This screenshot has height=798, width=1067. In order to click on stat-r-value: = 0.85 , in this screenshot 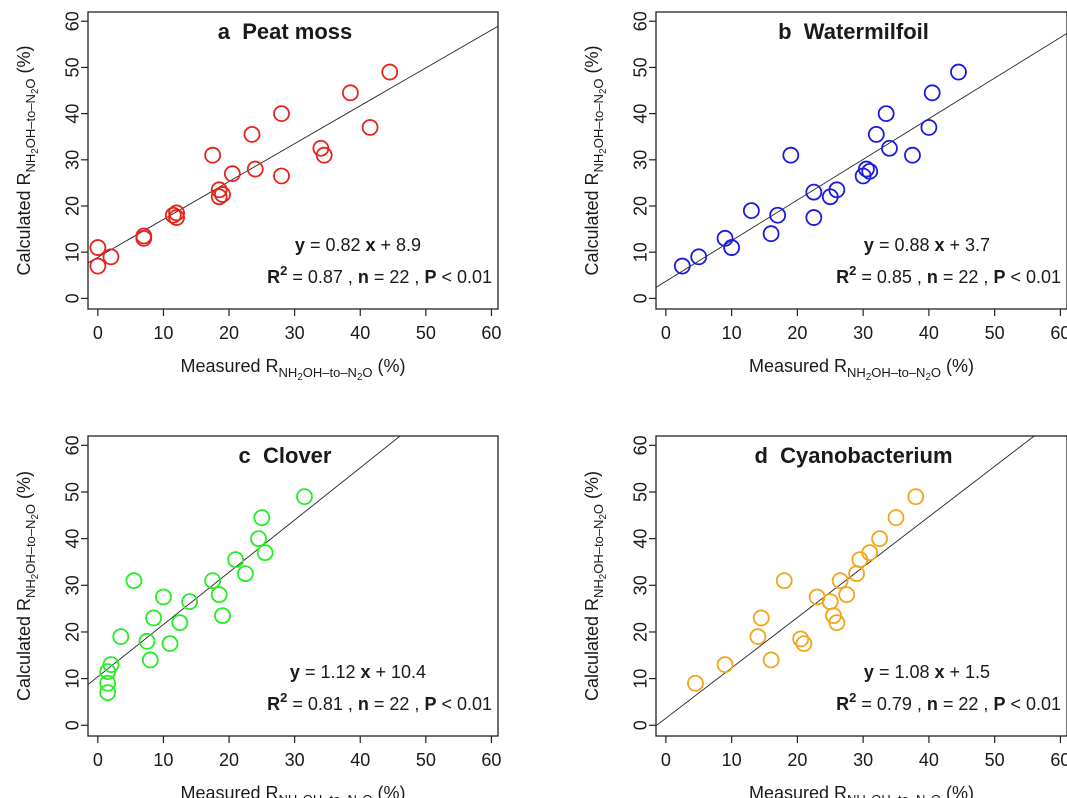, I will do `click(891, 277)`.